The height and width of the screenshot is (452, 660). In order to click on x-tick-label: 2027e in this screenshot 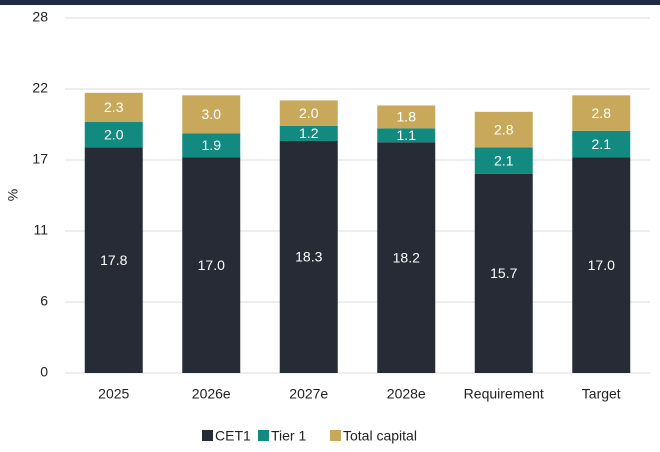, I will do `click(308, 394)`.